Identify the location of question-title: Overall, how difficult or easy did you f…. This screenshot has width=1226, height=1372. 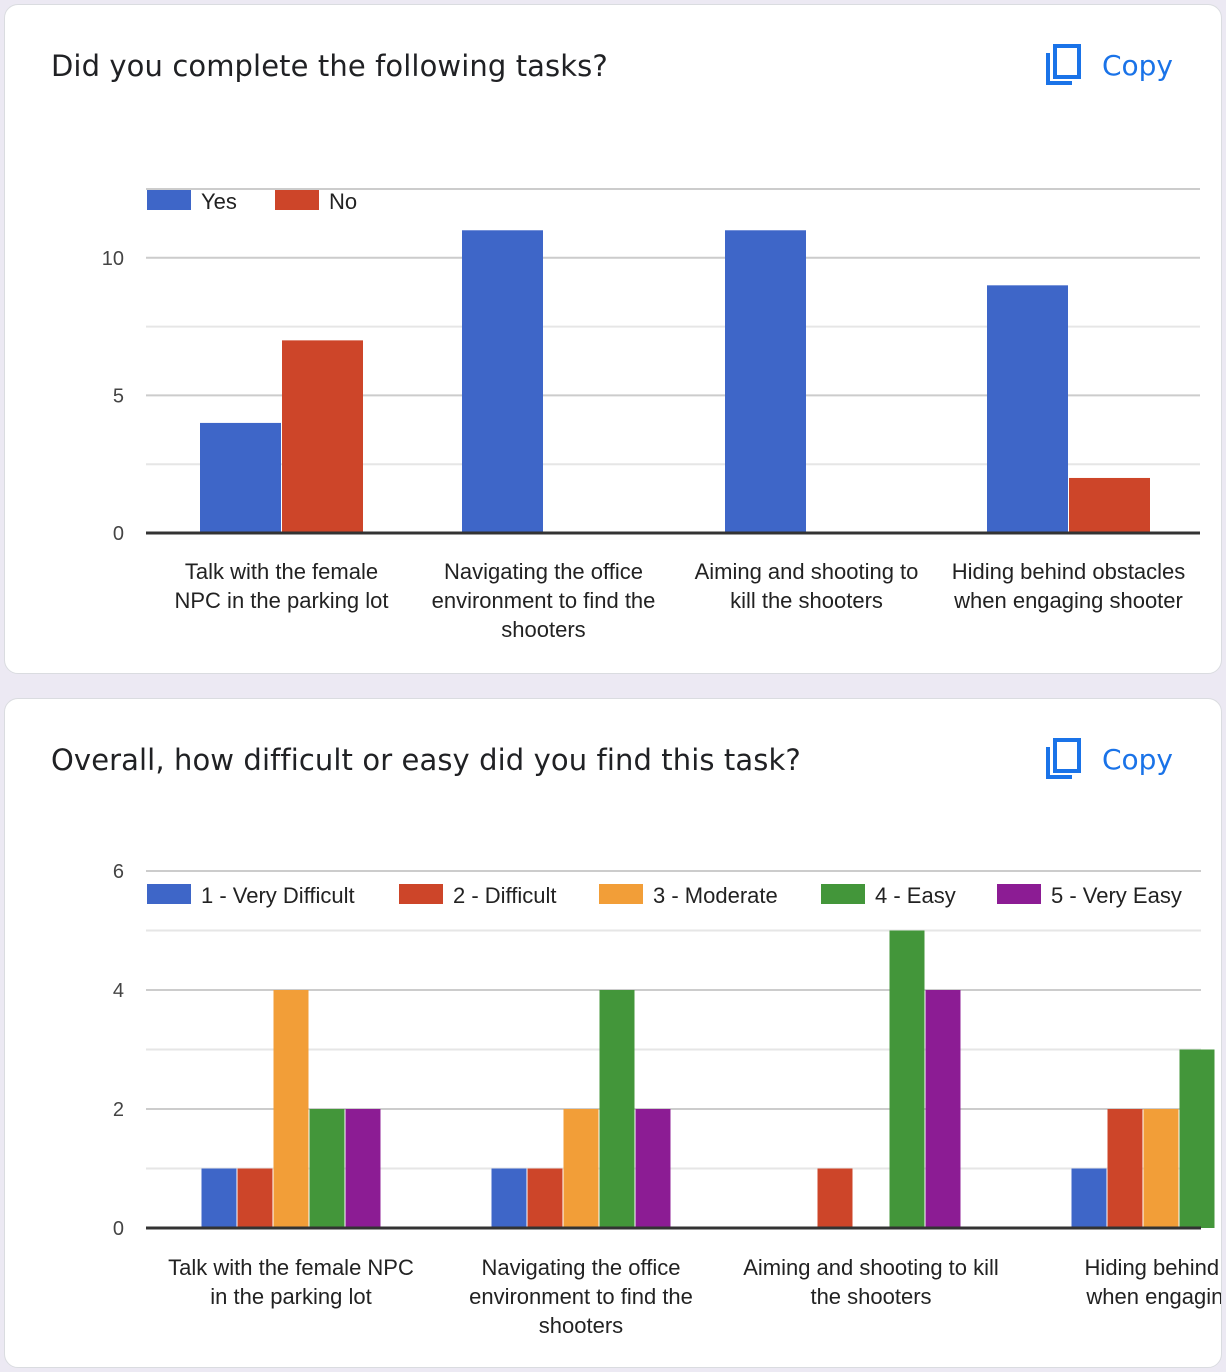
(426, 760).